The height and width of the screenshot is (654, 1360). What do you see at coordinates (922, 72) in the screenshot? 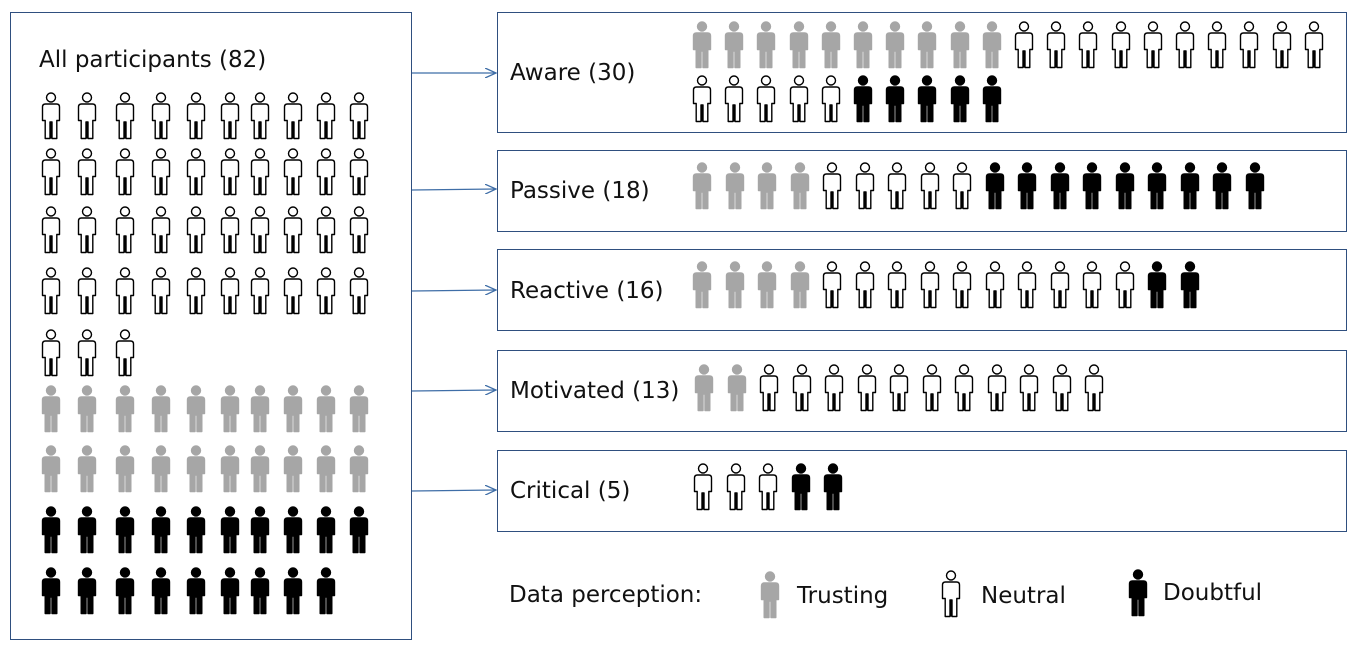
I see `group-box-aware: Aware (30)` at bounding box center [922, 72].